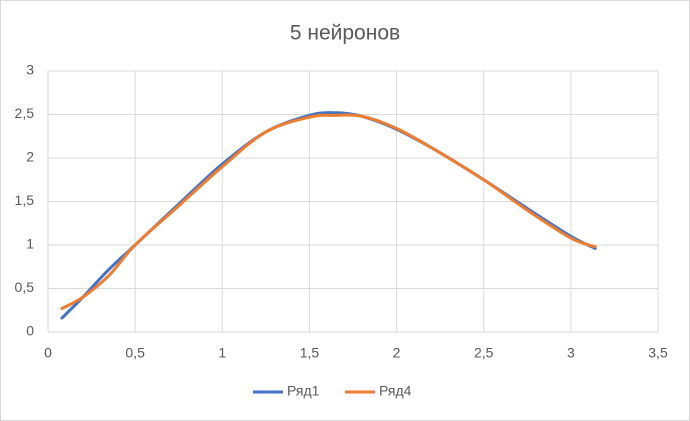 The width and height of the screenshot is (690, 421). Describe the element at coordinates (25, 200) in the screenshot. I see `y-tick-label: 1,5` at that location.